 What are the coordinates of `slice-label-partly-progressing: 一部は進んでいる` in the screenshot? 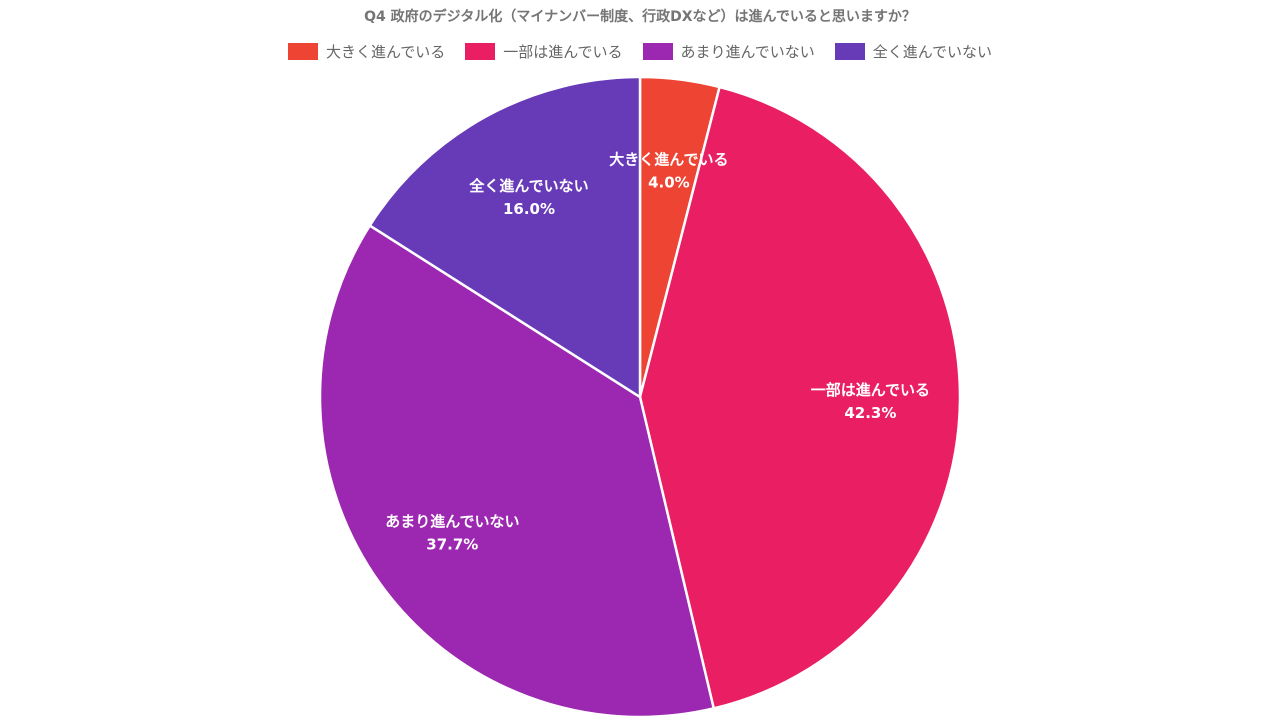 It's located at (870, 390).